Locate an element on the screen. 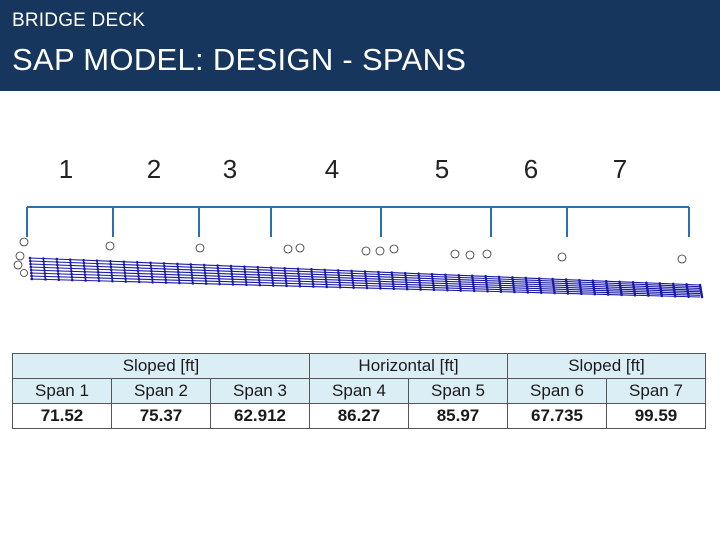 The width and height of the screenshot is (720, 540). group-horizontal: Horizontal [ft] is located at coordinates (408, 366).